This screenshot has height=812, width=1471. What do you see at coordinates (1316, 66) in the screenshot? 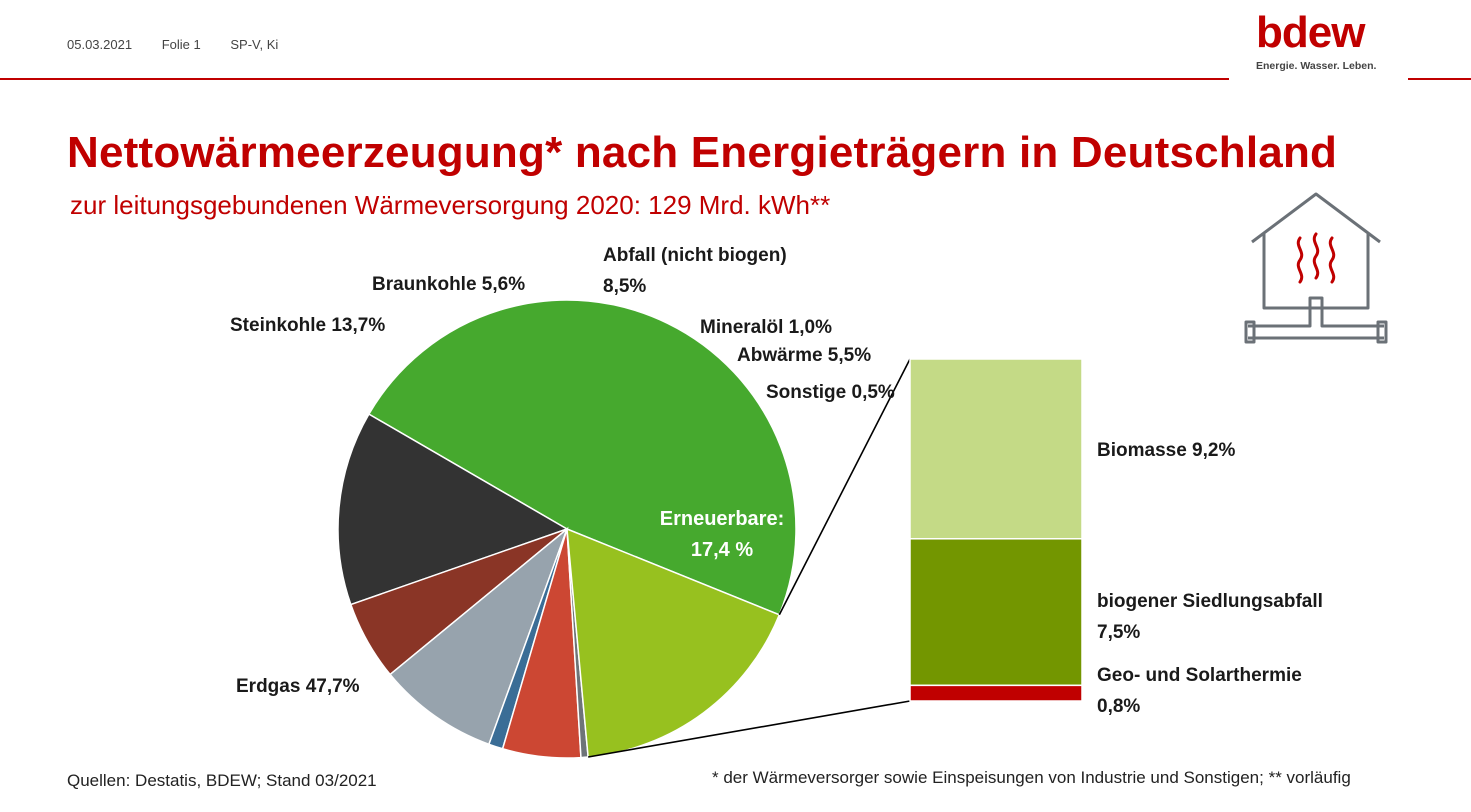
I see `logo-claim: Energie. Wasser. Leben.` at bounding box center [1316, 66].